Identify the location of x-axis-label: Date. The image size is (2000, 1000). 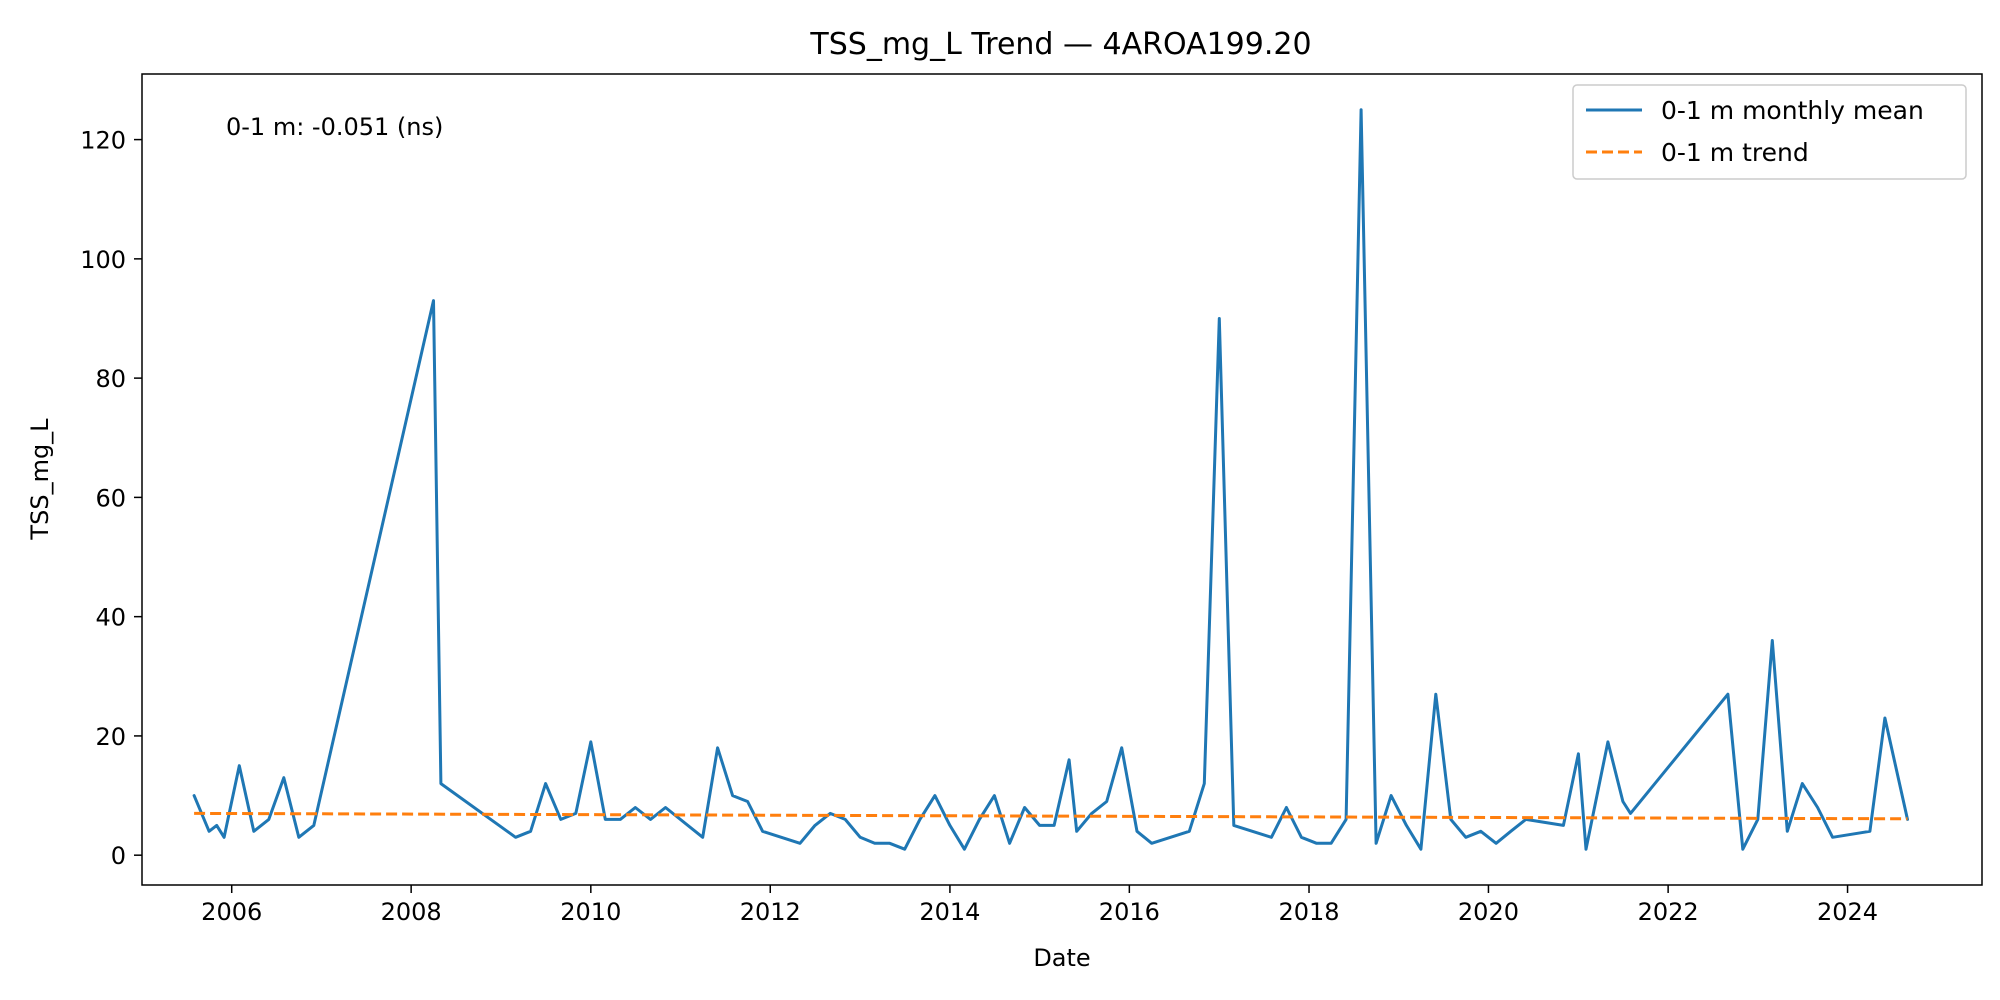
(1061, 958).